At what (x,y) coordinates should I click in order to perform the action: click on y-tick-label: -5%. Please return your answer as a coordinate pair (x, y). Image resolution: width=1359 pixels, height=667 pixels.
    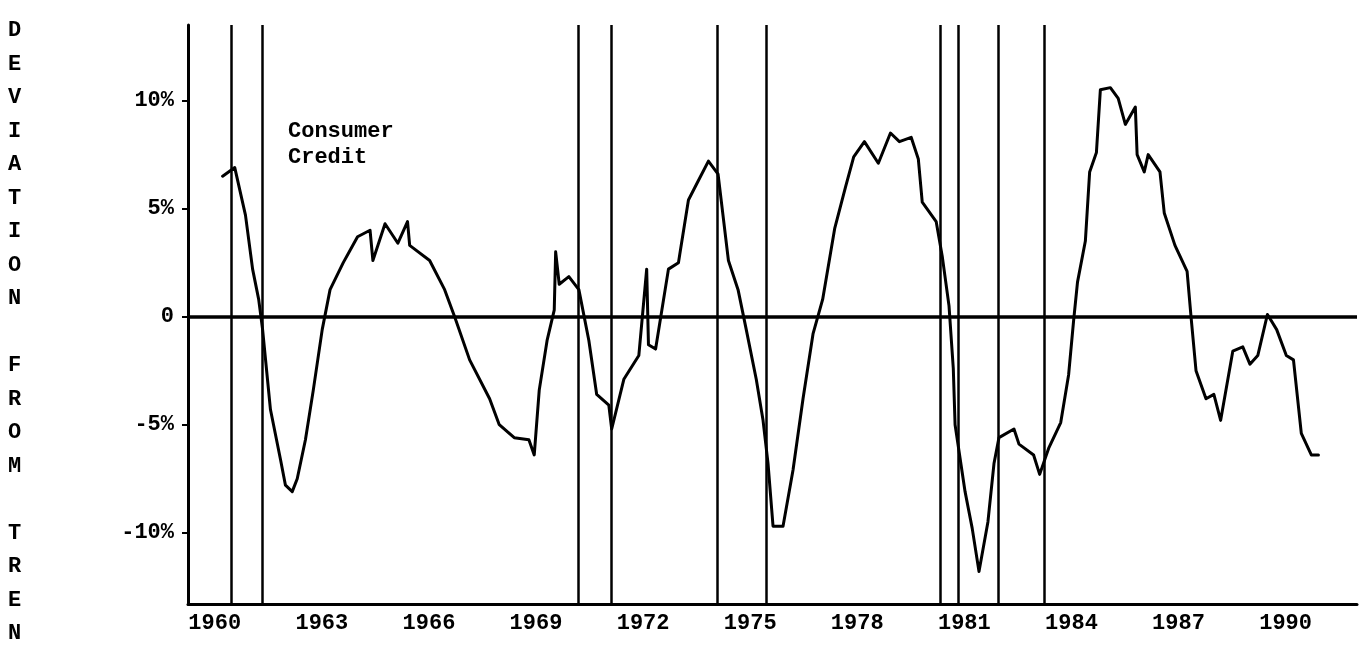
    Looking at the image, I should click on (154, 425).